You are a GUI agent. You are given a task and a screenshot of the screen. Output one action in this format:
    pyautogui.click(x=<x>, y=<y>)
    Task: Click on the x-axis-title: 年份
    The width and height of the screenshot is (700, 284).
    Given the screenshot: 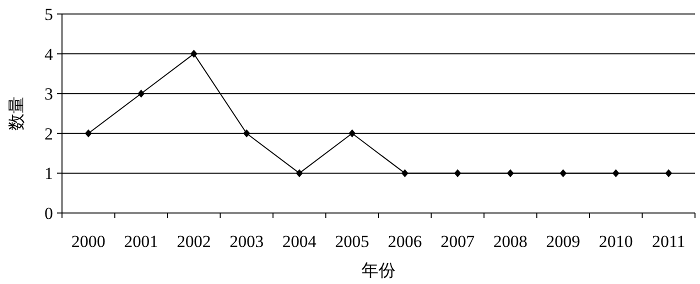 What is the action you would take?
    pyautogui.click(x=379, y=270)
    